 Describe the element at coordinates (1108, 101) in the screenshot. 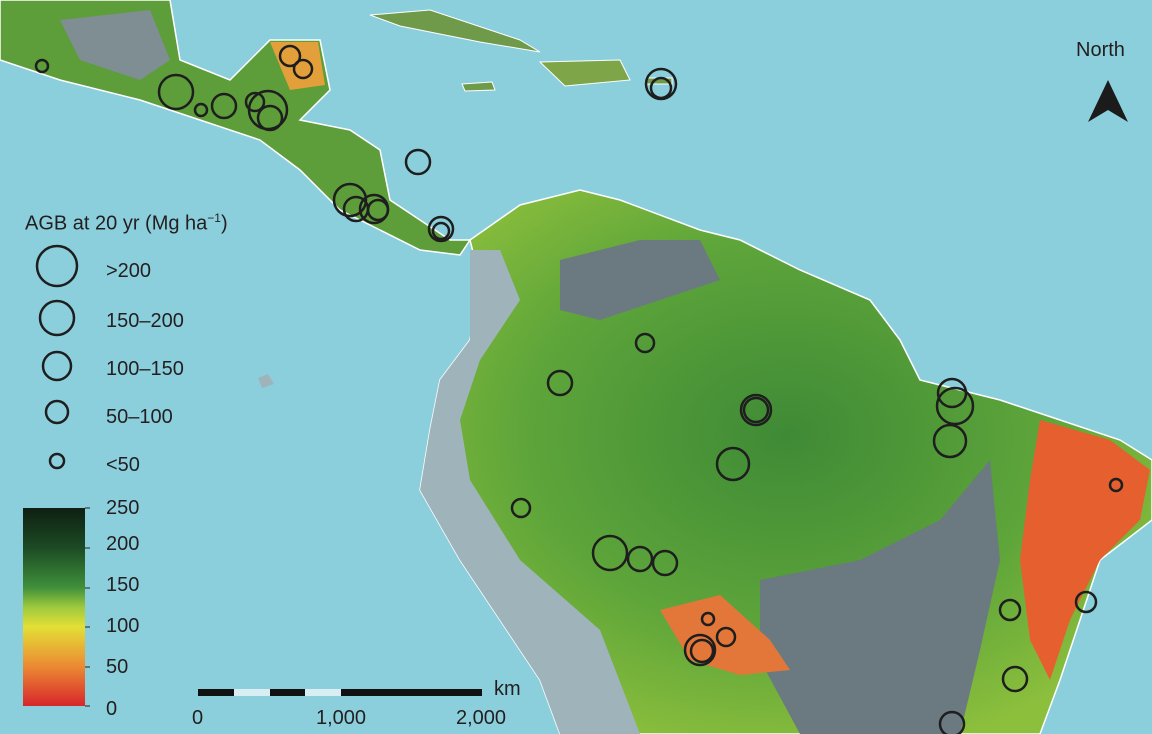

I see `north-arrow-icon` at that location.